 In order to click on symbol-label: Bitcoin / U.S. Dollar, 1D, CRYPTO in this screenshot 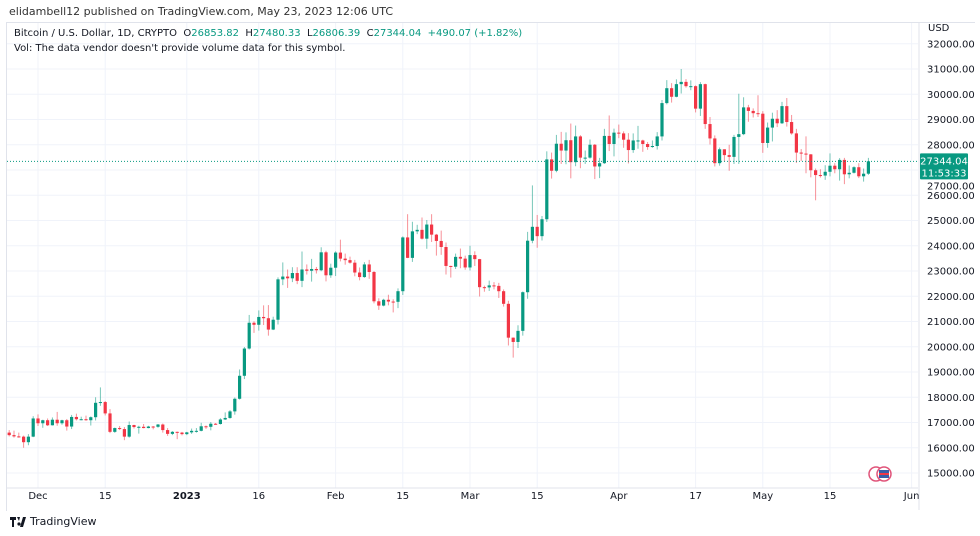, I will do `click(96, 33)`.